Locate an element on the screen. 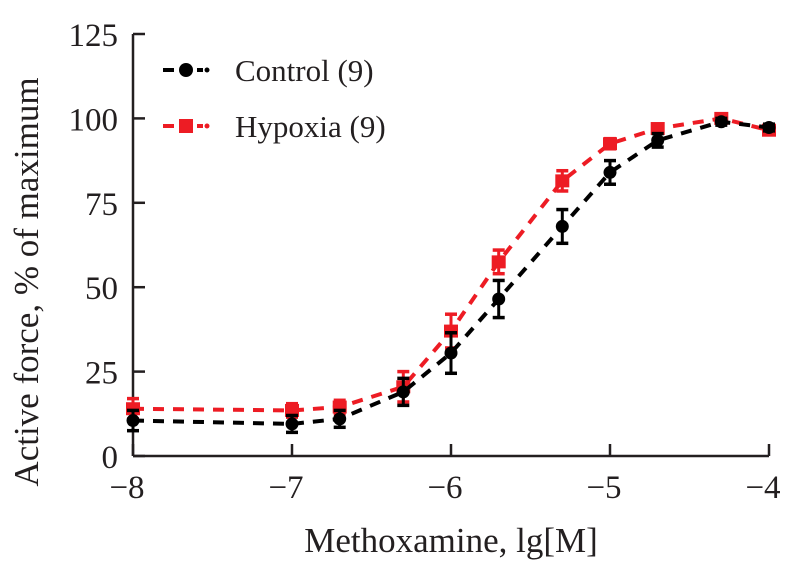  legend-label: Control (9) is located at coordinates (304, 70).